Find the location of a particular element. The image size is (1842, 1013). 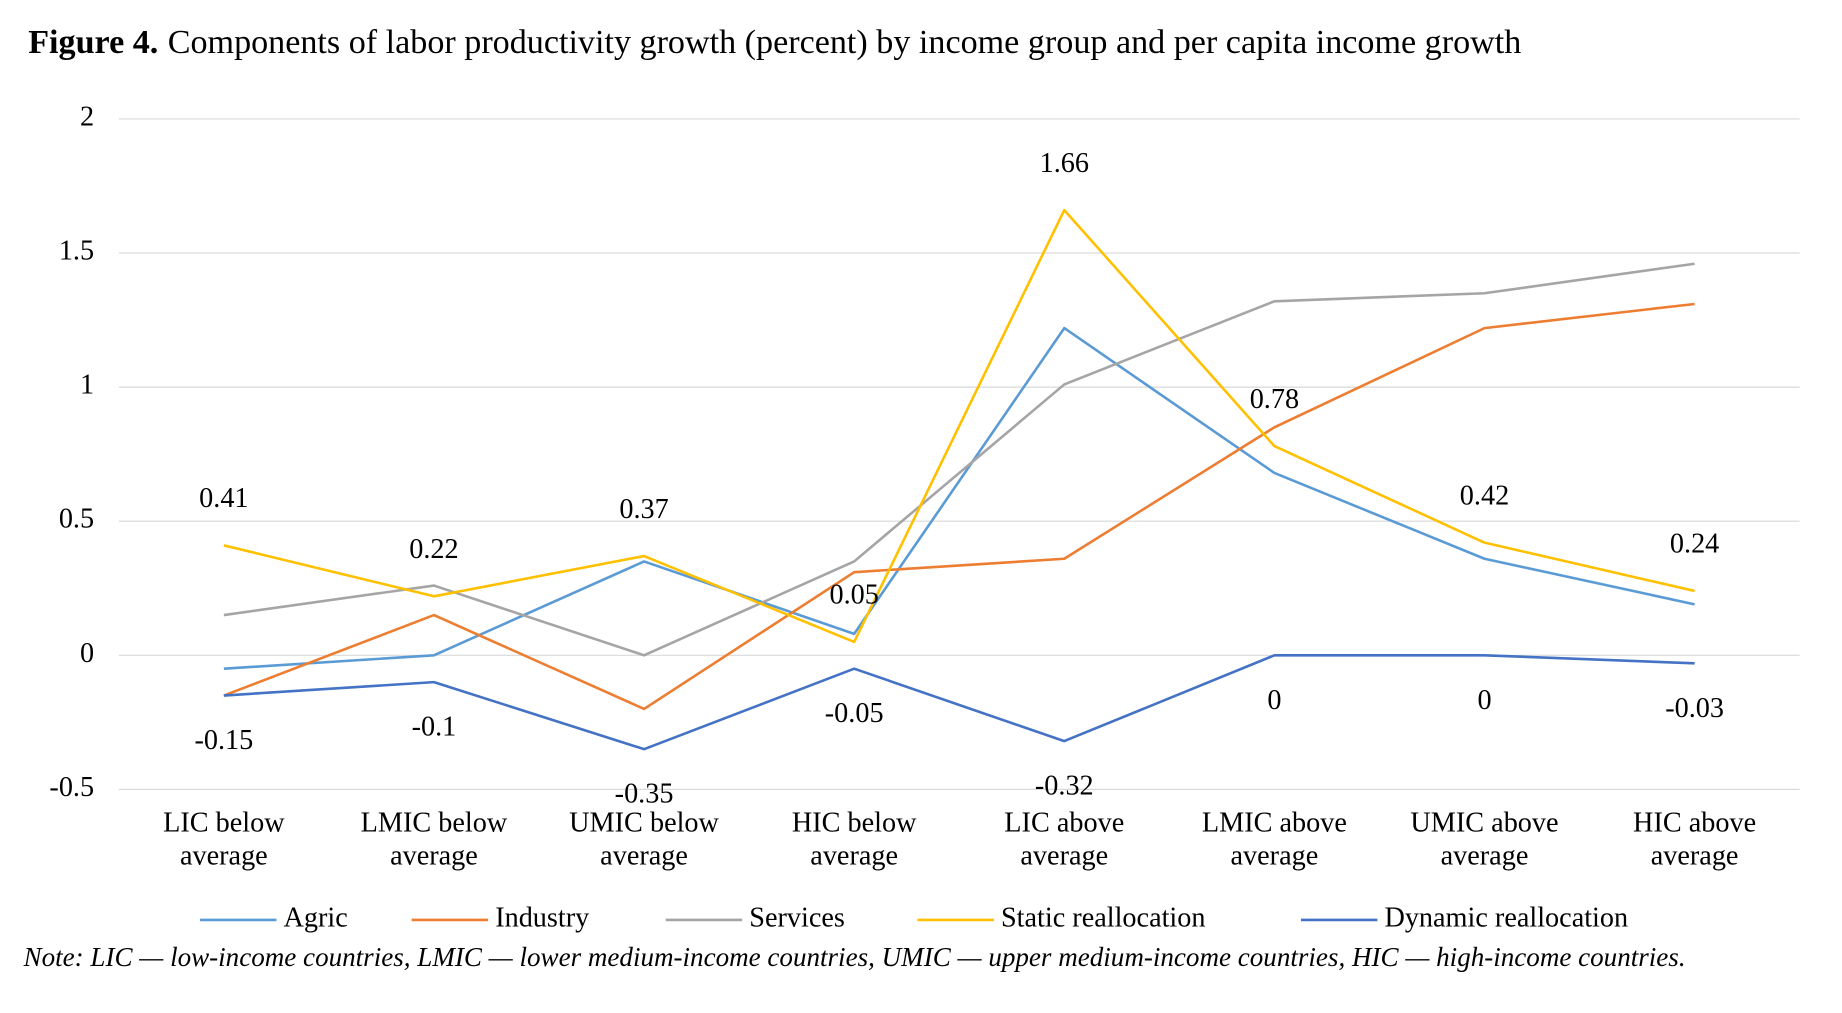

y-tick-label: 2 is located at coordinates (87, 116).